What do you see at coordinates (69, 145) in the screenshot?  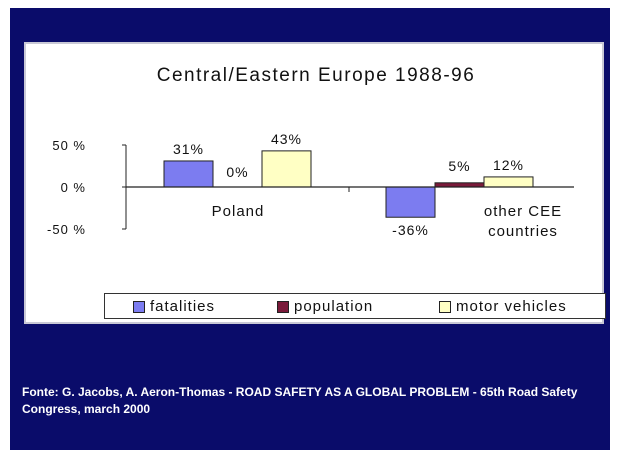 I see `y-tick-label: 50 %` at bounding box center [69, 145].